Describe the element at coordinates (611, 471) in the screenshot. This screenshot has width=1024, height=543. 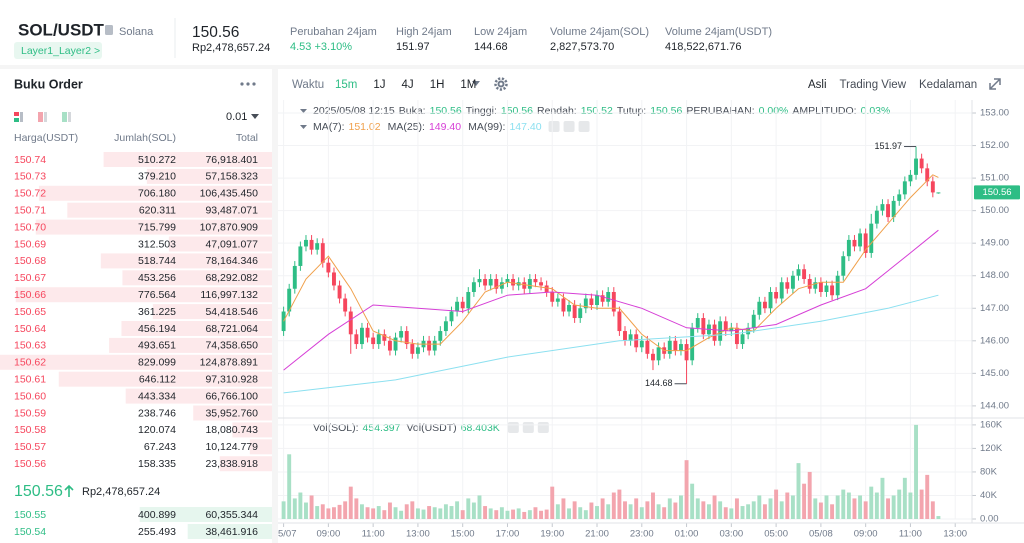
I see `volume-bars` at that location.